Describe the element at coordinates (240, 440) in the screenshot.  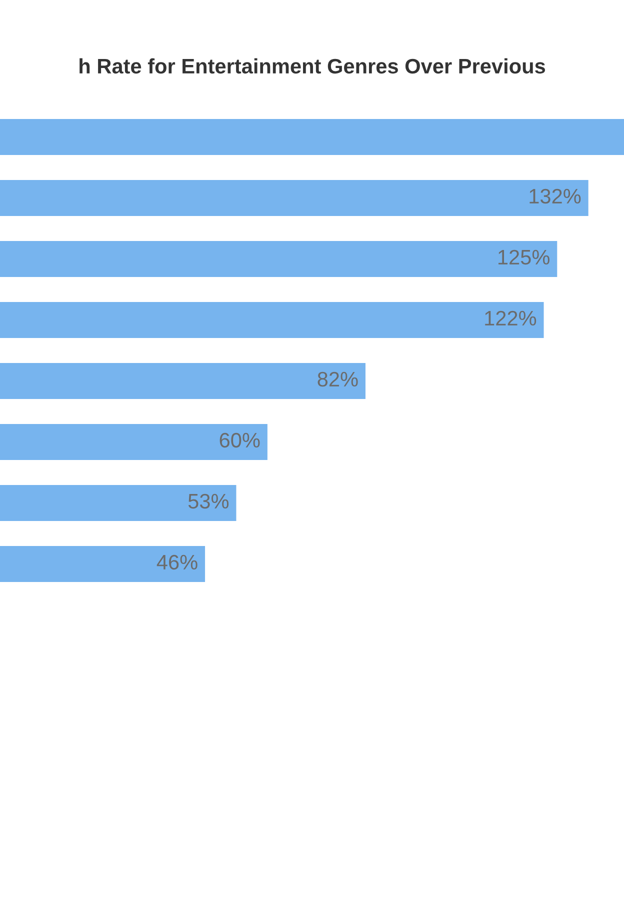
I see `data-label: 60%` at that location.